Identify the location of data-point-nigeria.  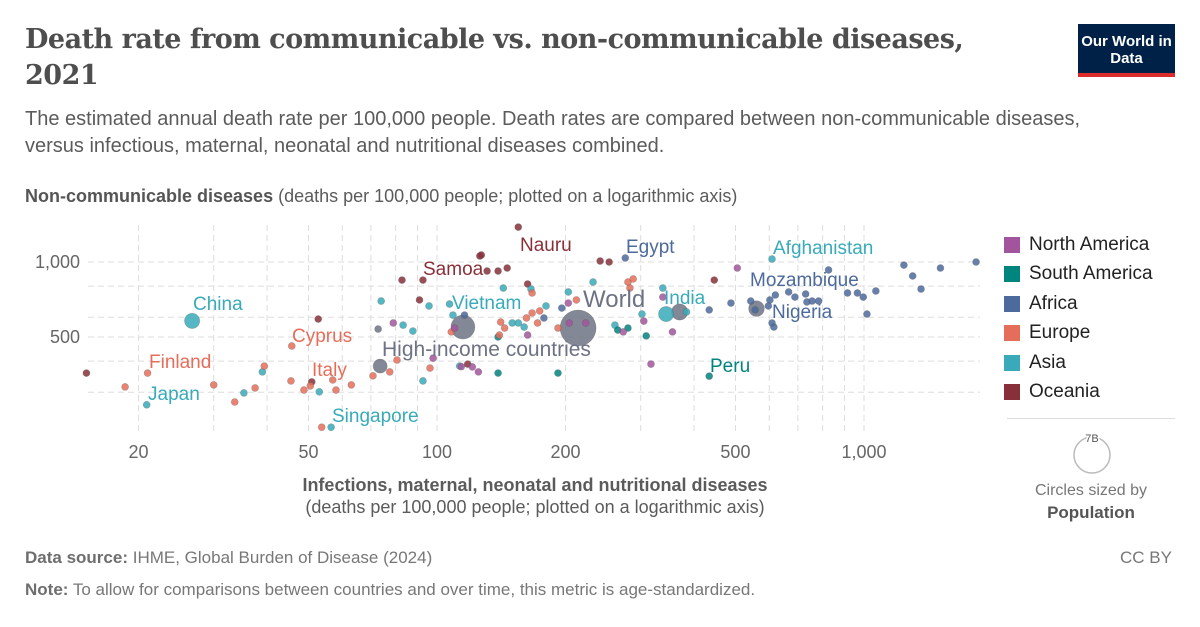
(755, 310).